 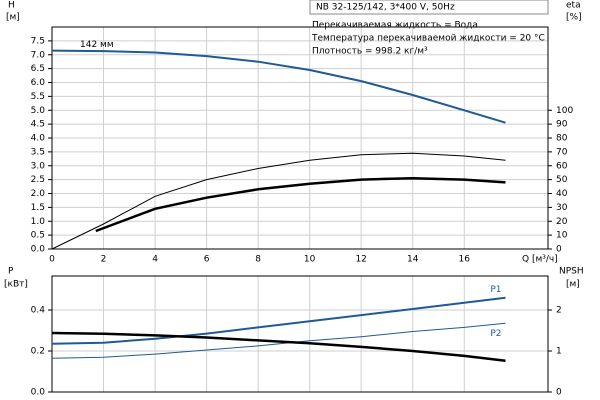 I want to click on y2-axis-unit: [%], so click(x=574, y=18).